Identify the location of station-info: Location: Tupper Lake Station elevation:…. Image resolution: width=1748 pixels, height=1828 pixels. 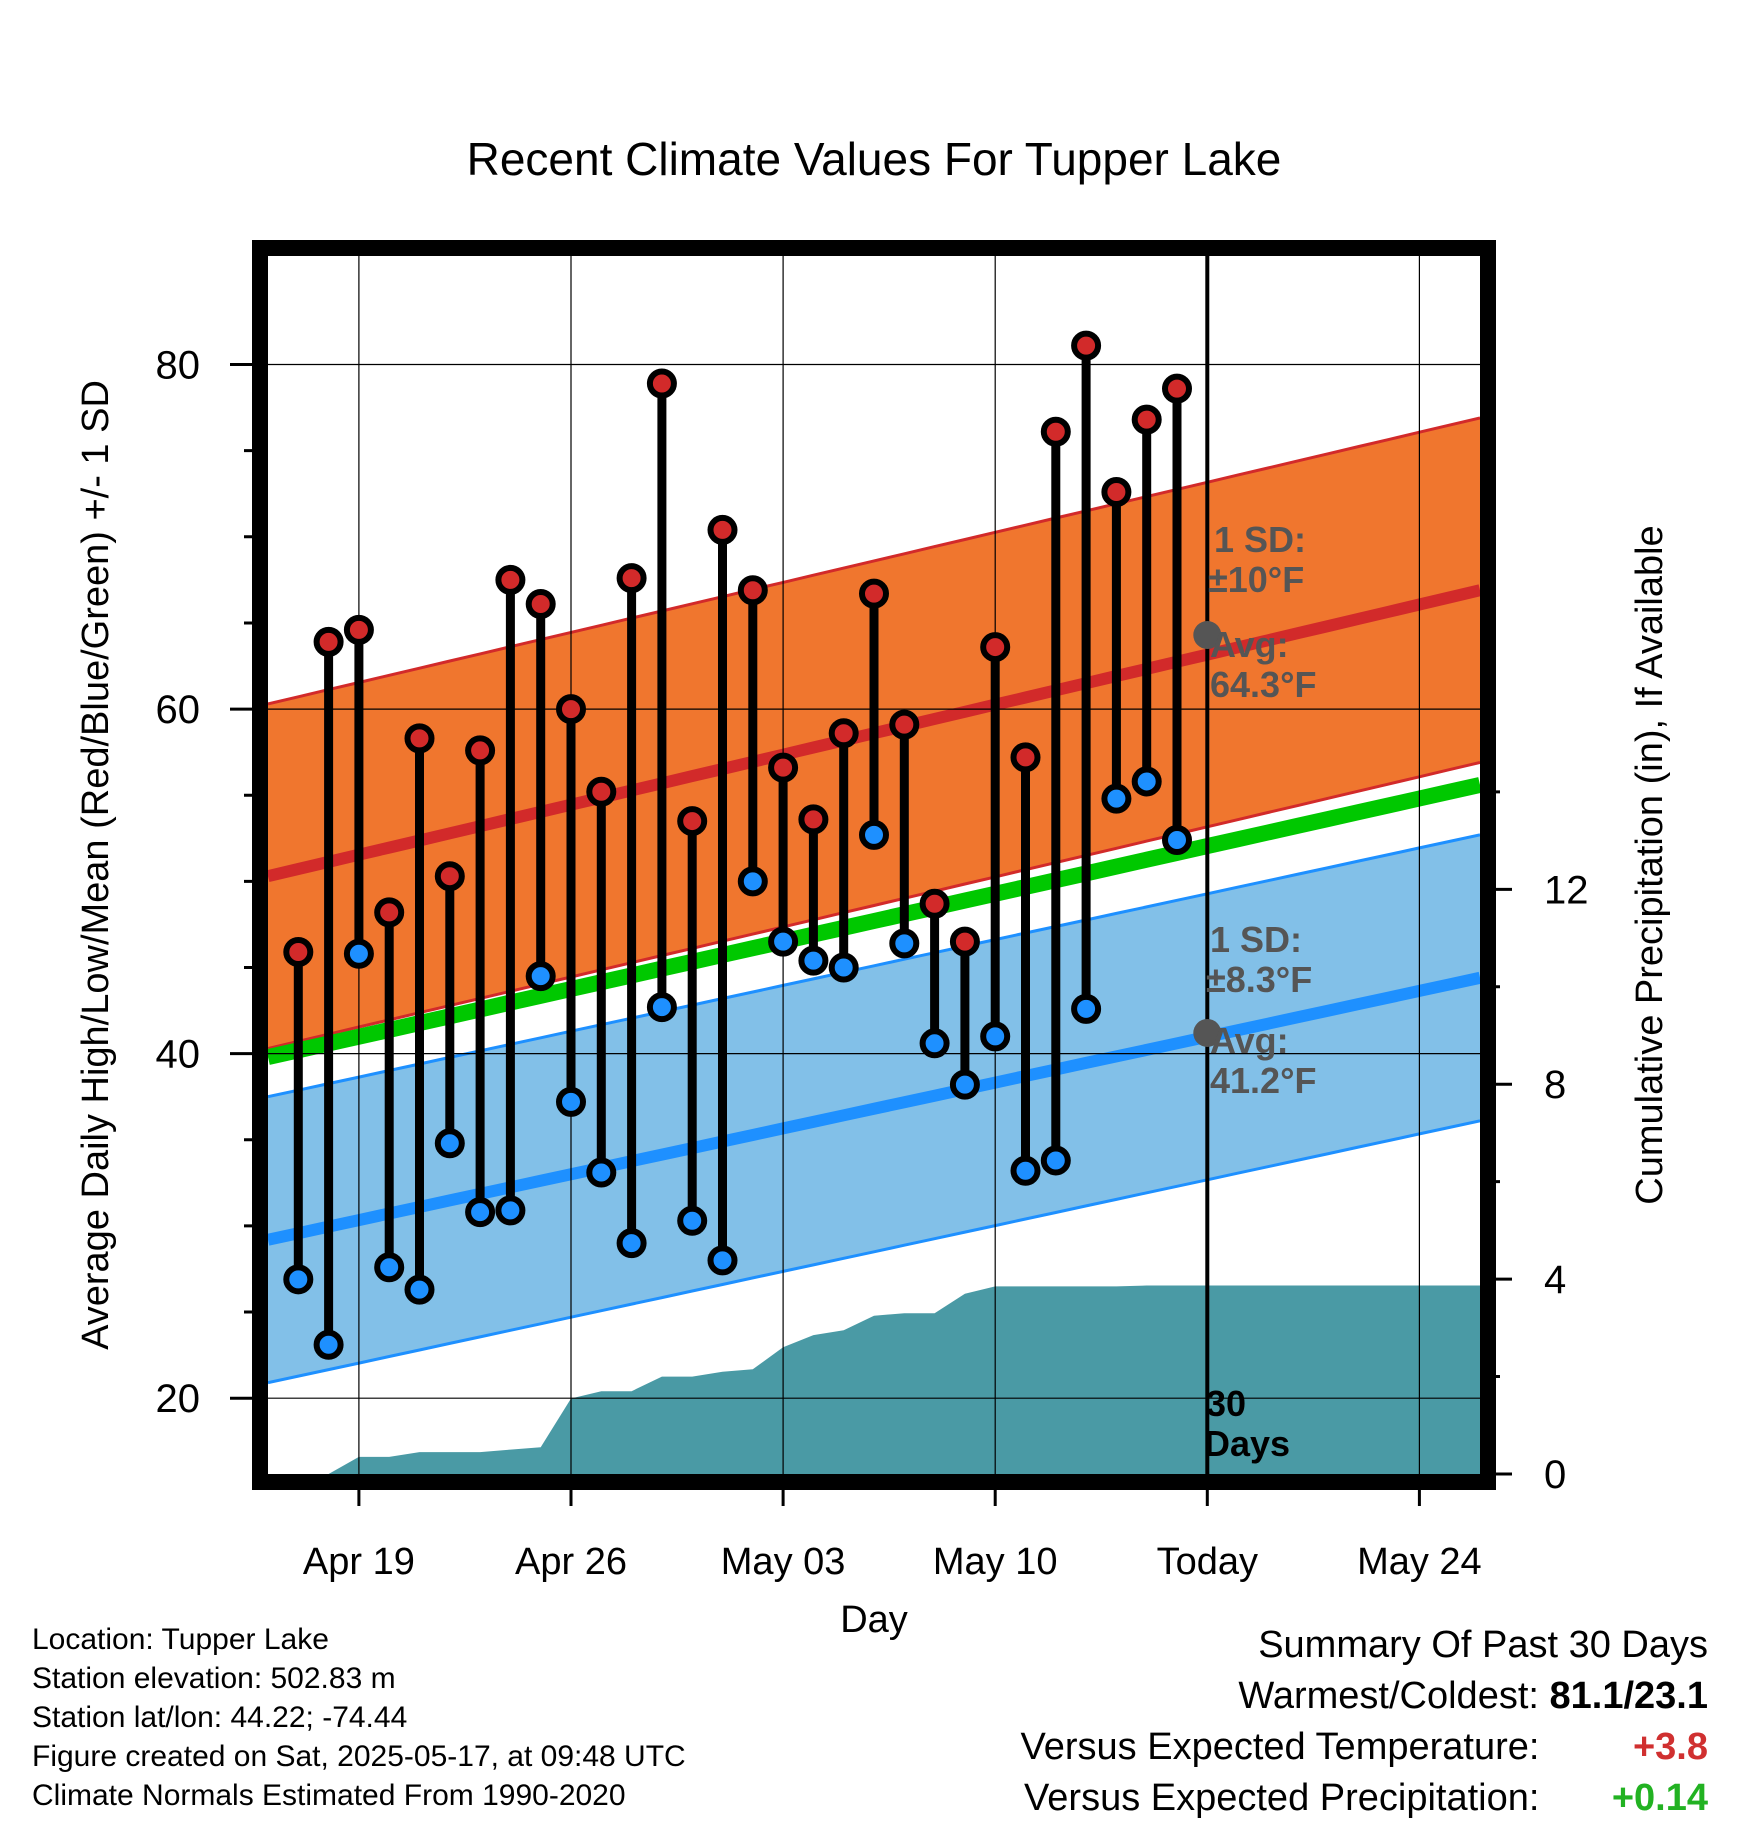
(359, 1717).